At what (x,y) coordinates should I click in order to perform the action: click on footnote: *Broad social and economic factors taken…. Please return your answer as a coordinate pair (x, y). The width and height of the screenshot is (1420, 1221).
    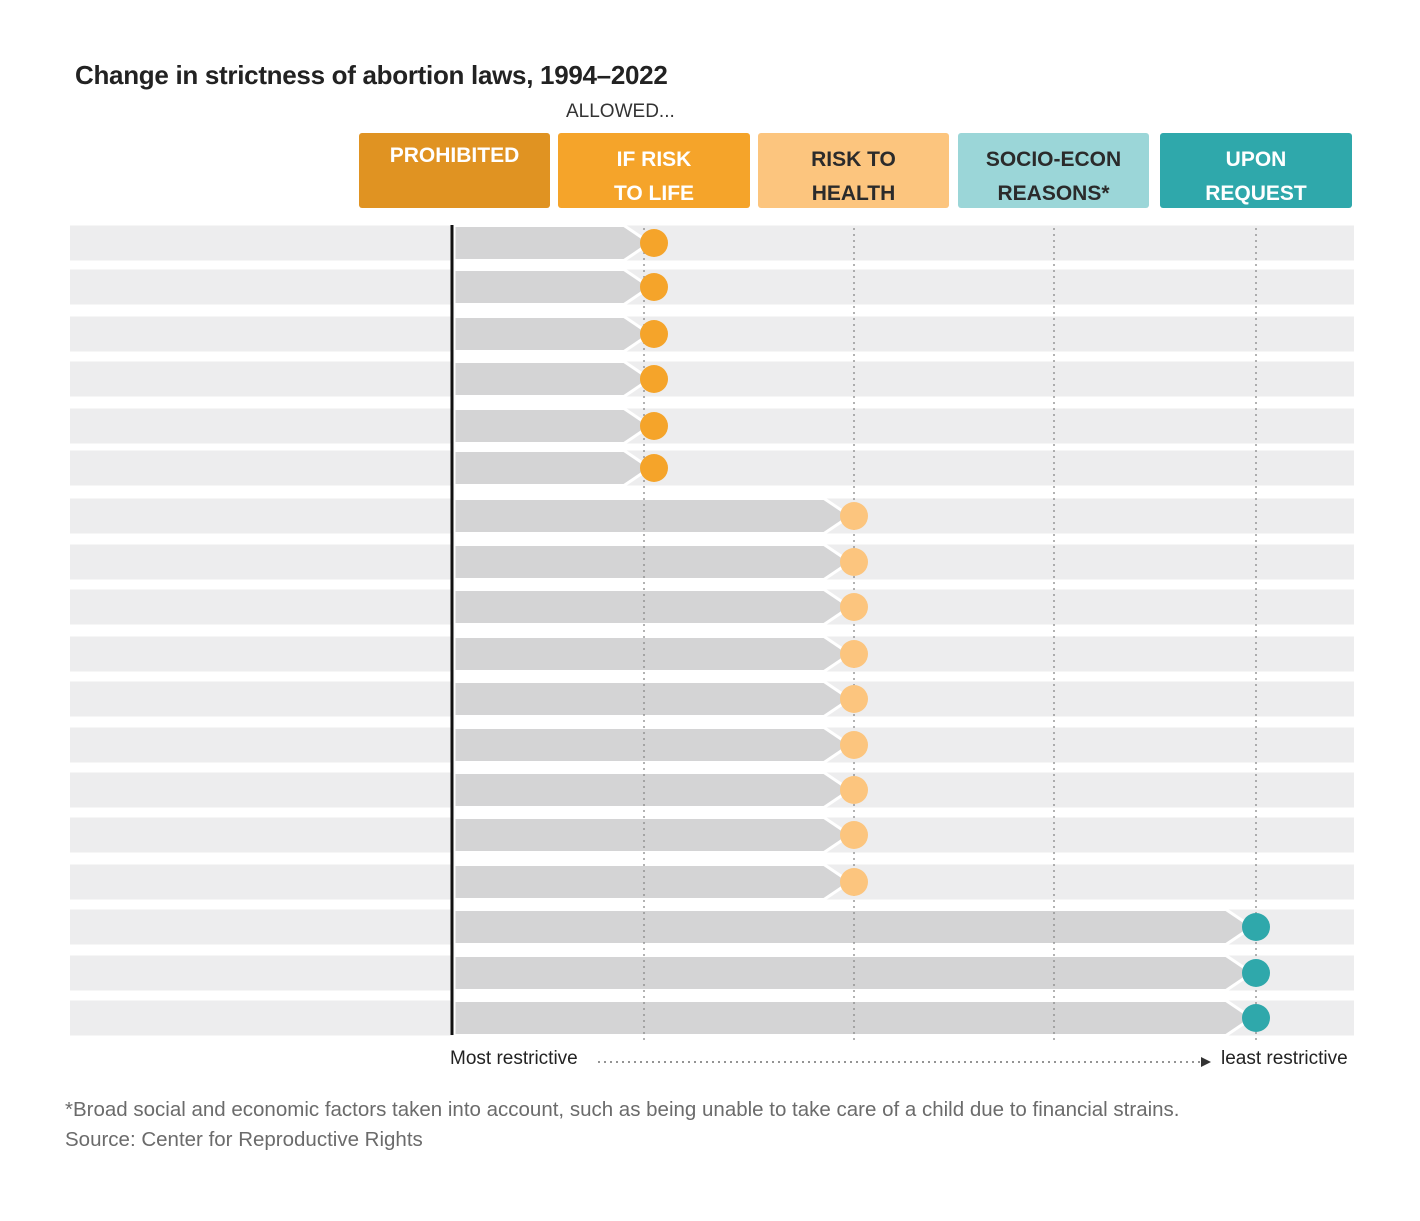
    Looking at the image, I should click on (622, 1109).